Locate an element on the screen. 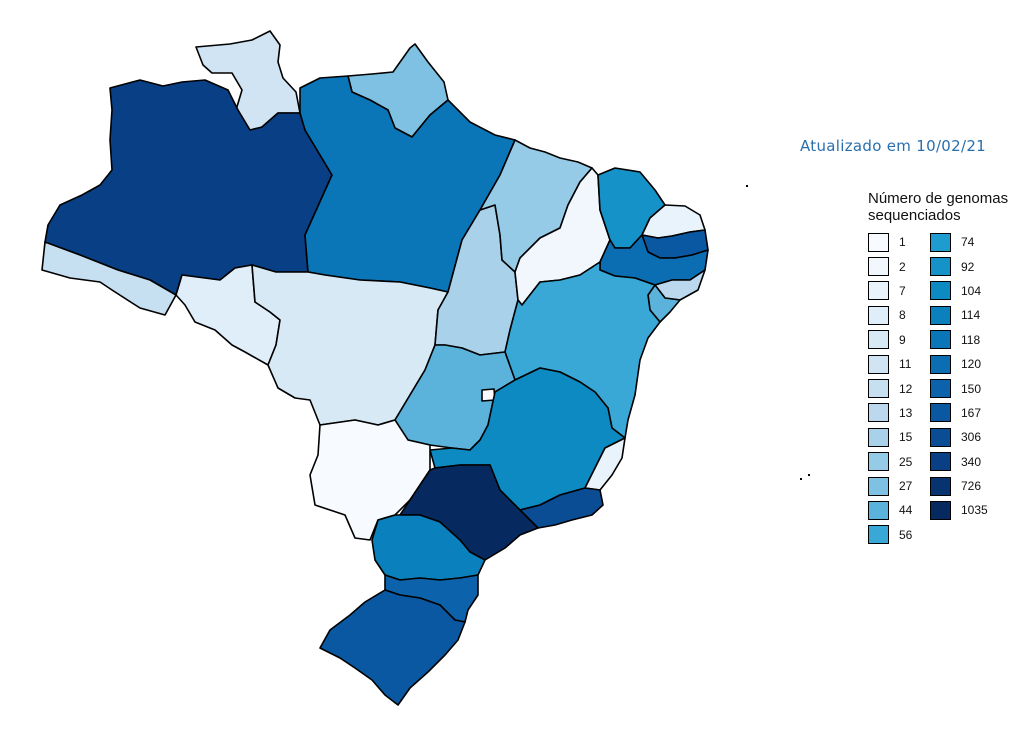 The width and height of the screenshot is (1024, 729). legend-item: 15 is located at coordinates (897, 437).